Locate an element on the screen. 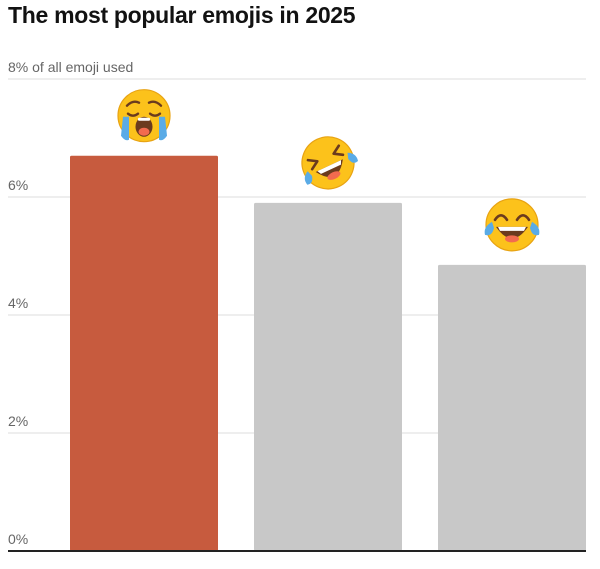  y-tick-label: 0% is located at coordinates (18, 539).